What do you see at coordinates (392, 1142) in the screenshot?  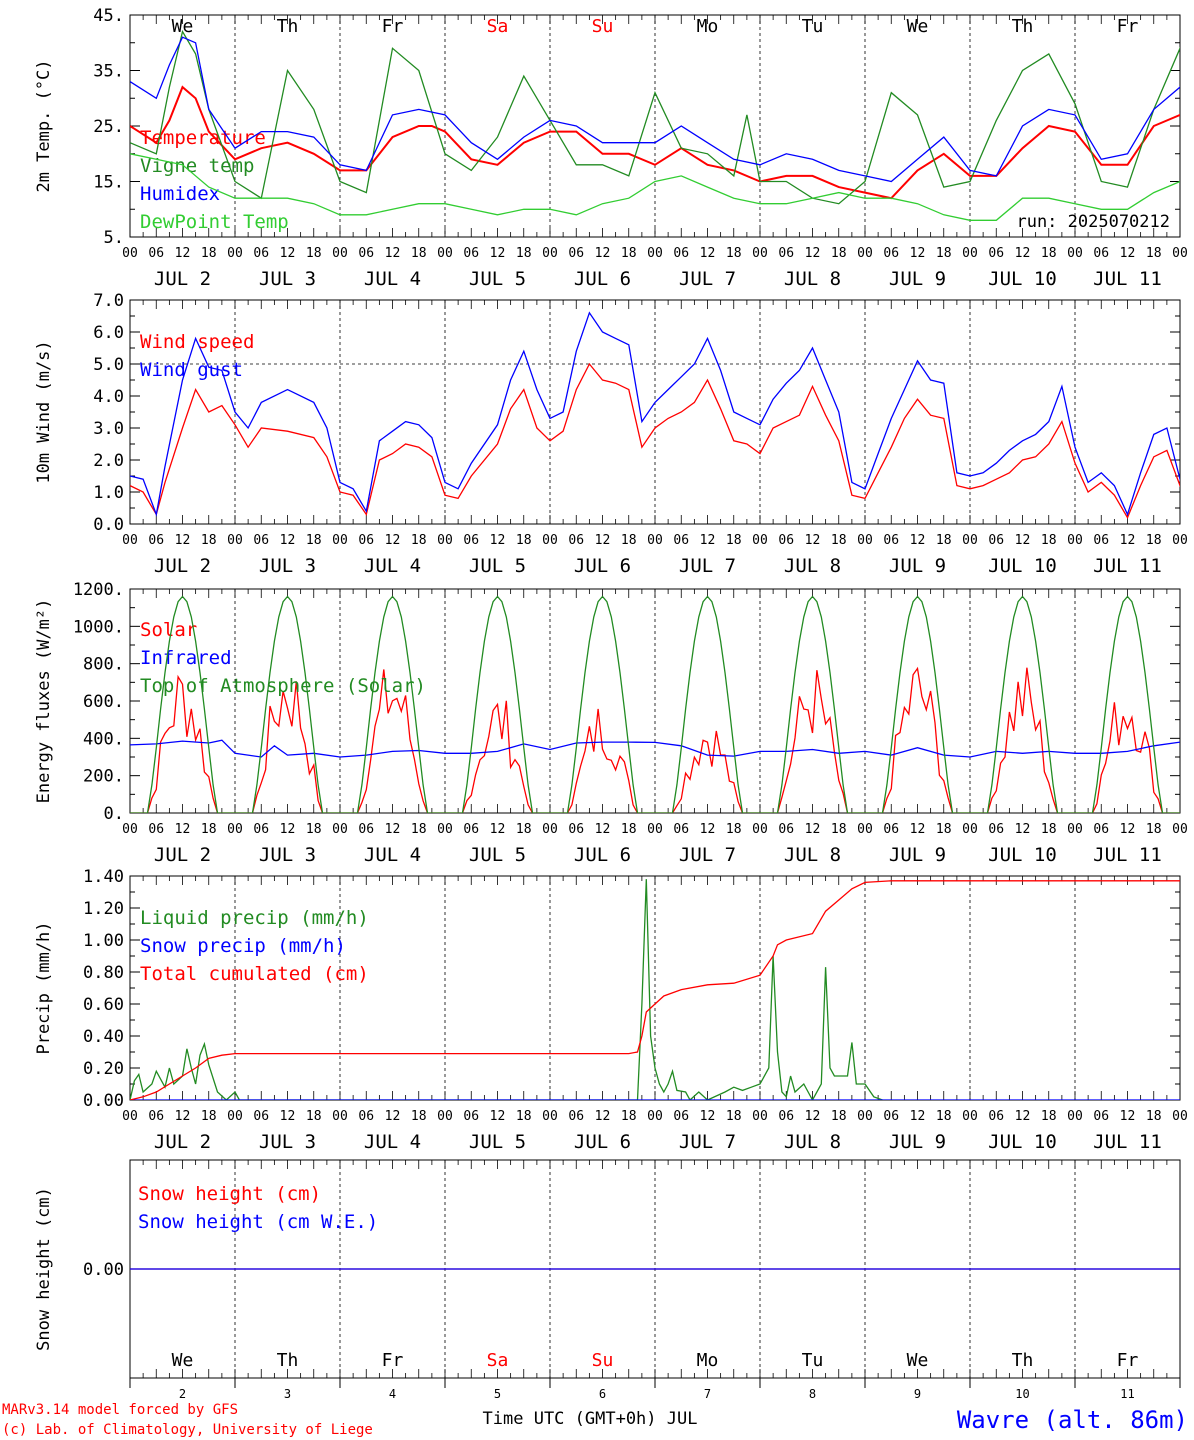 I see `date-label: JUL 4` at bounding box center [392, 1142].